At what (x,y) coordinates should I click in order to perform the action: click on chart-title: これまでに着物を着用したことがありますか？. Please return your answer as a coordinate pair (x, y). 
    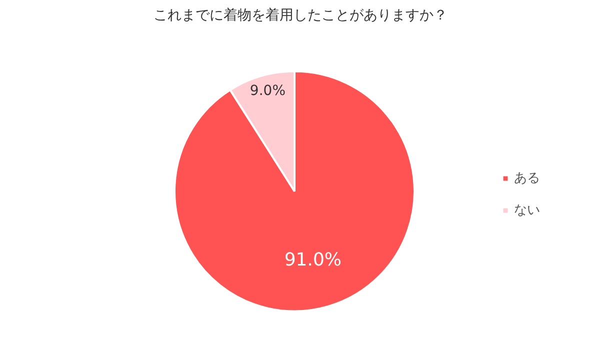
    Looking at the image, I should click on (301, 16).